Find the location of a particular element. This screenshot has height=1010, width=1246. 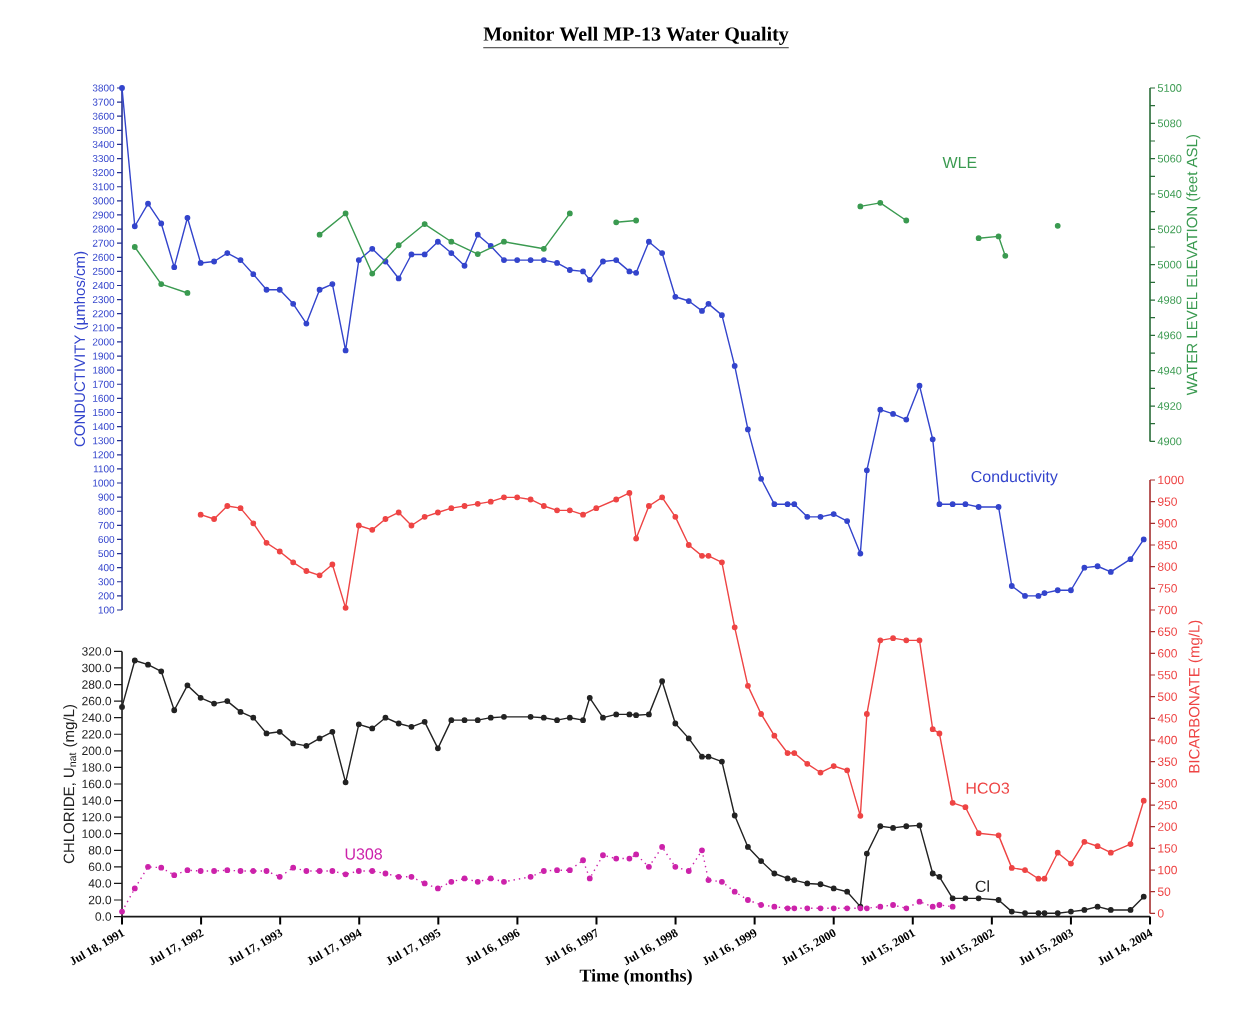

x-axis-title: Time (months) is located at coordinates (635, 977).